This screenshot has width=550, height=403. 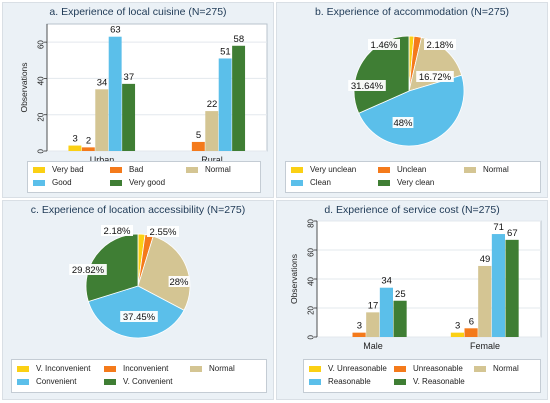 What do you see at coordinates (163, 232) in the screenshot?
I see `pie-label: 2.55%` at bounding box center [163, 232].